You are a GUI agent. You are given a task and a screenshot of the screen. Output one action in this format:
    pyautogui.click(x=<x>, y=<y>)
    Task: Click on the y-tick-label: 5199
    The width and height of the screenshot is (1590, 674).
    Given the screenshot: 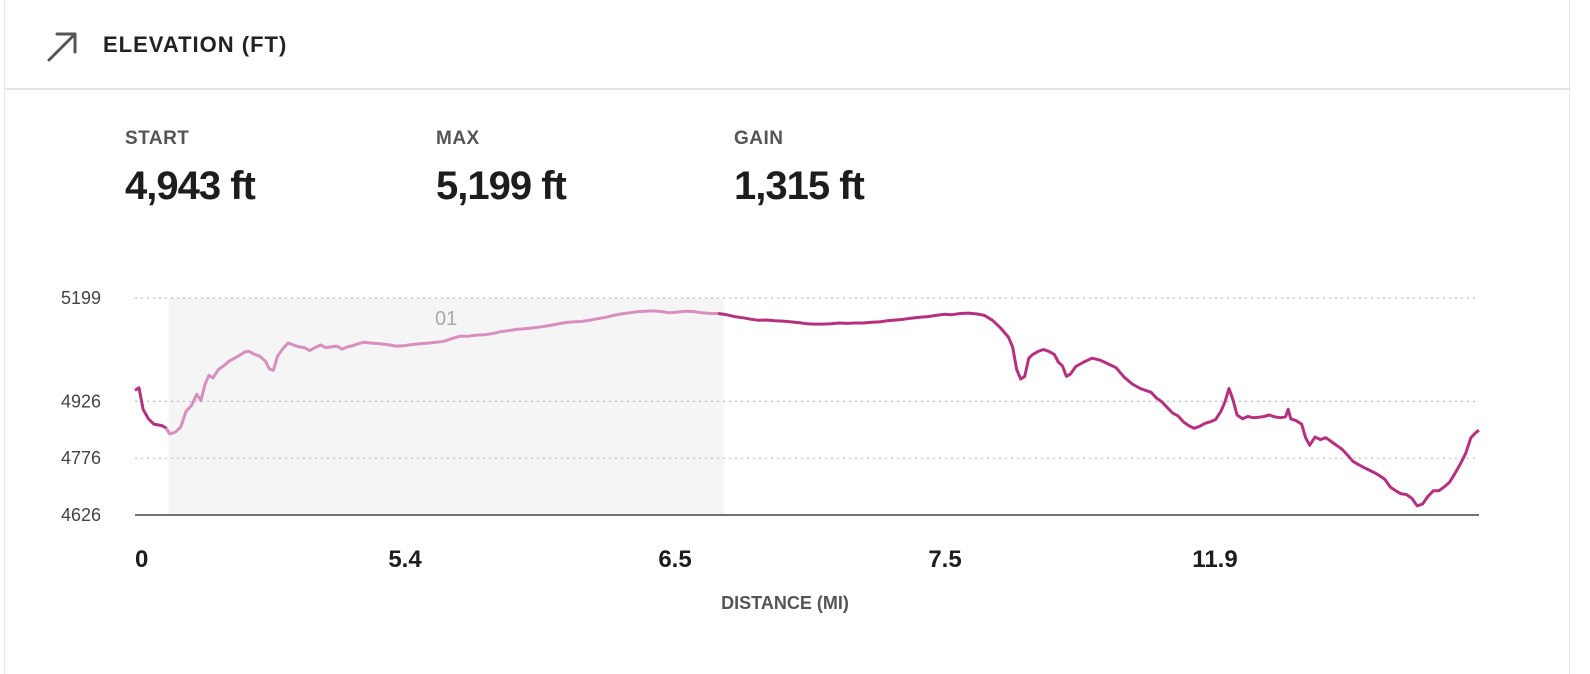 What is the action you would take?
    pyautogui.click(x=81, y=298)
    